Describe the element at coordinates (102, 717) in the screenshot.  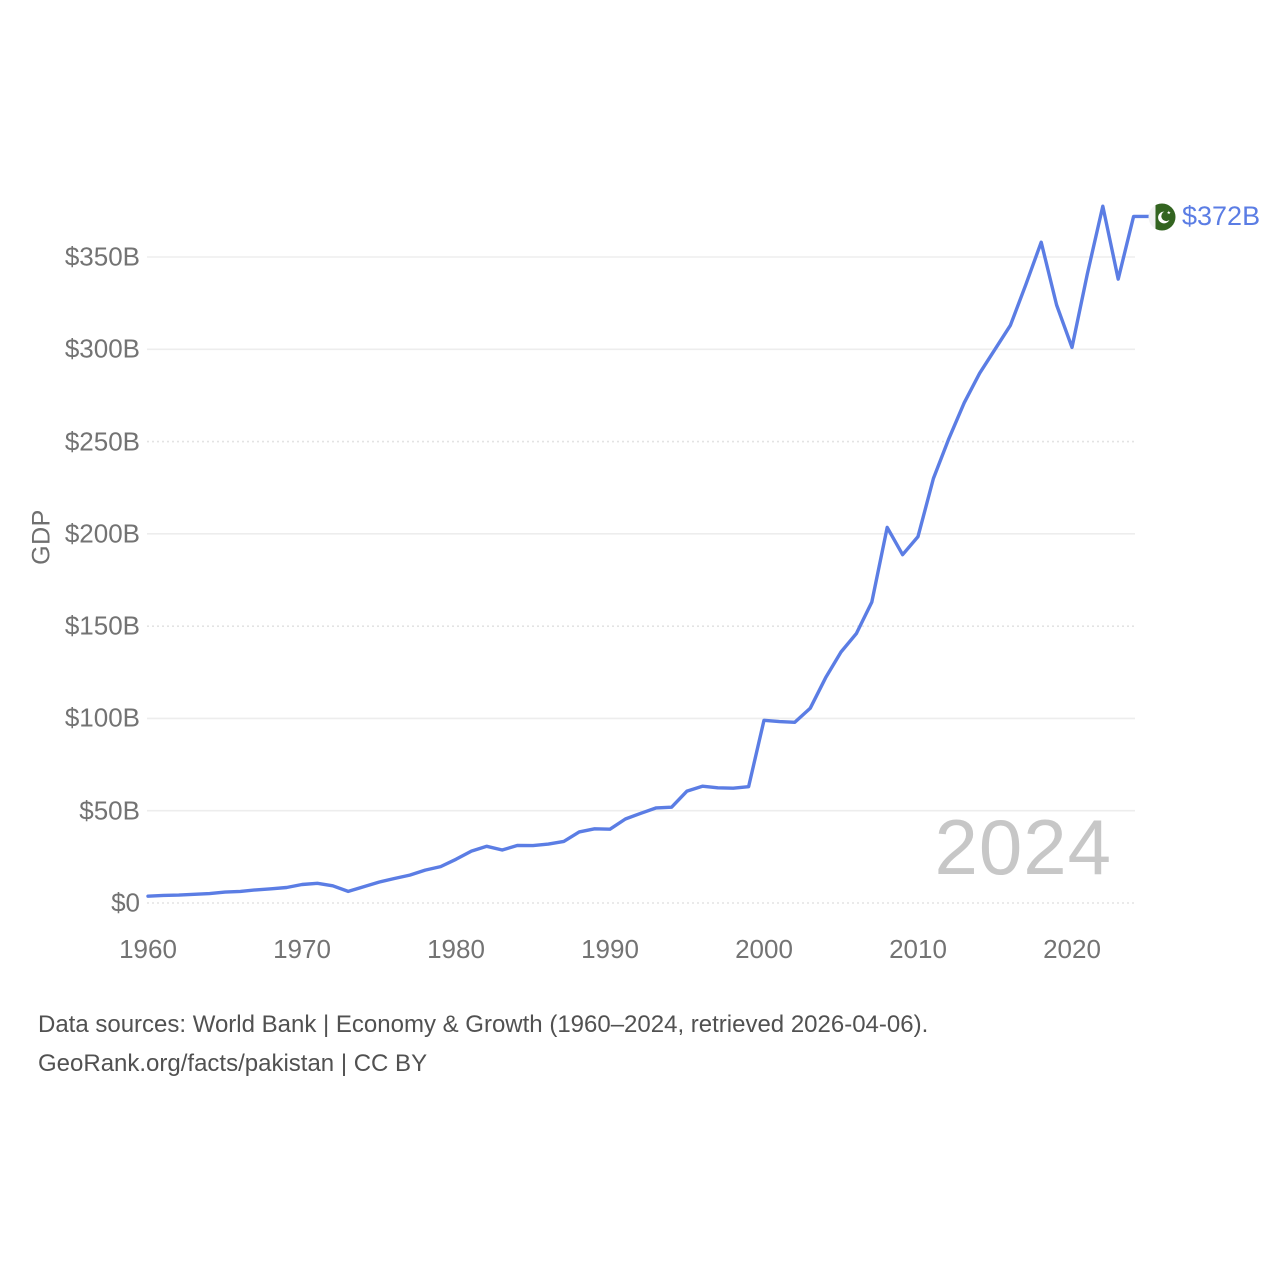
I see `y-tick-label: $100B` at that location.